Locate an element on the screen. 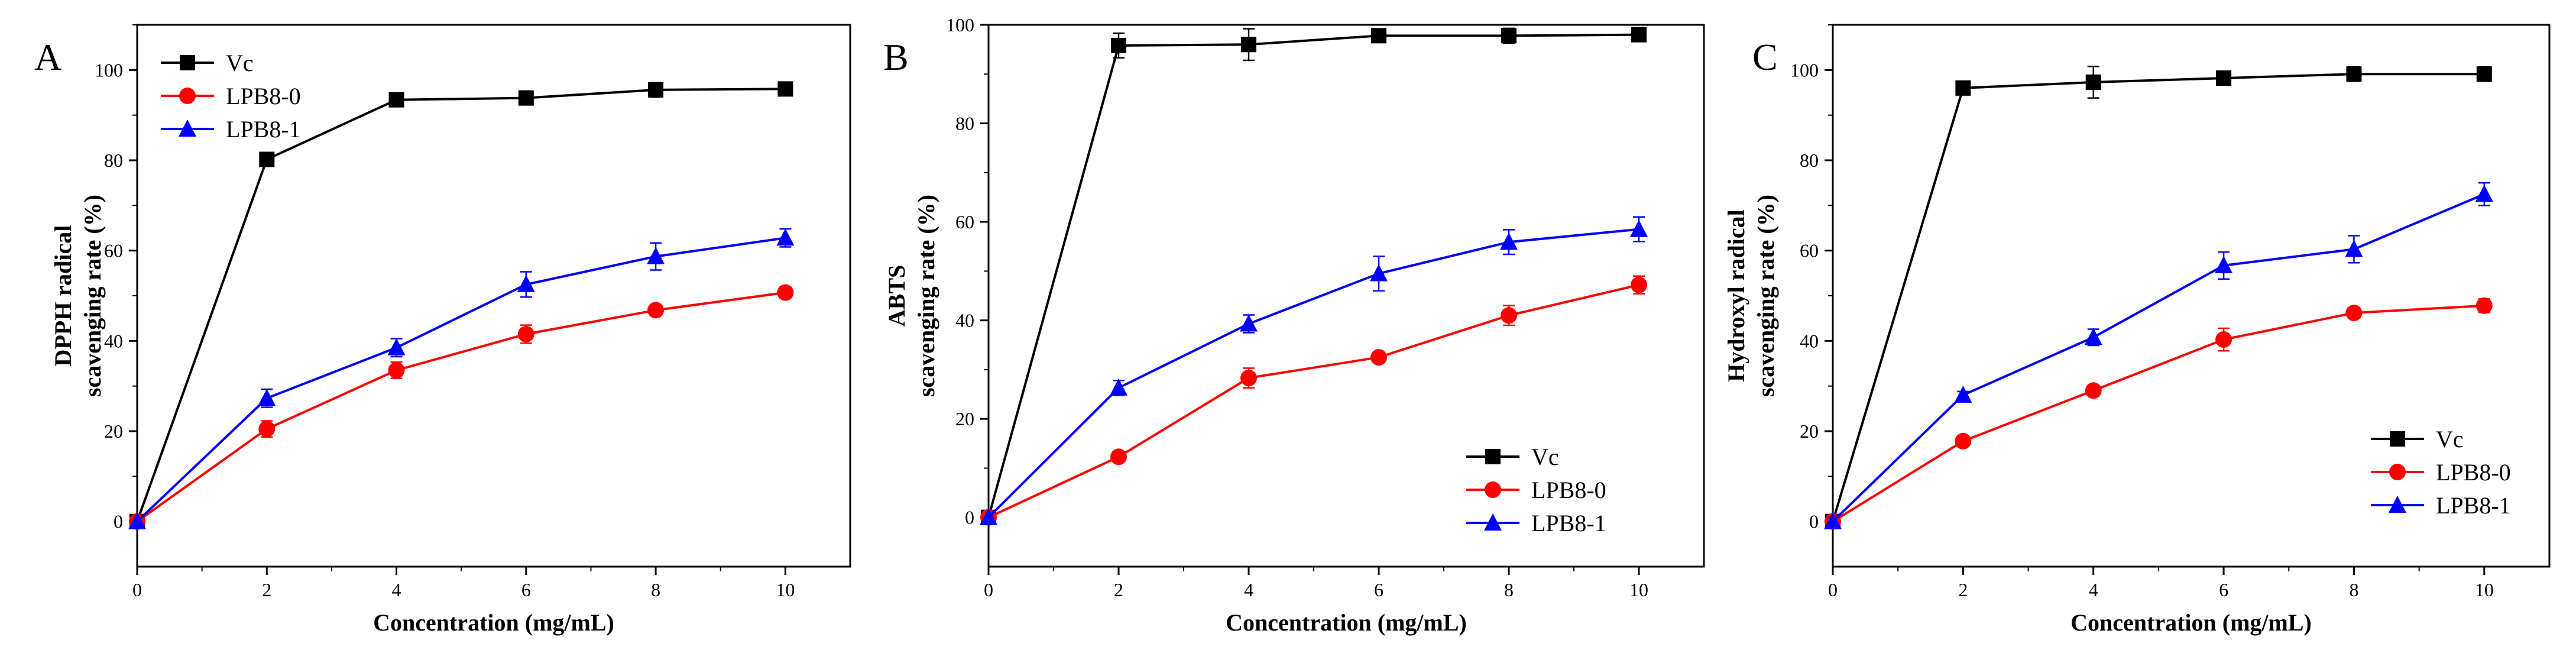 This screenshot has width=2576, height=653. legend-label: Vc is located at coordinates (1545, 457).